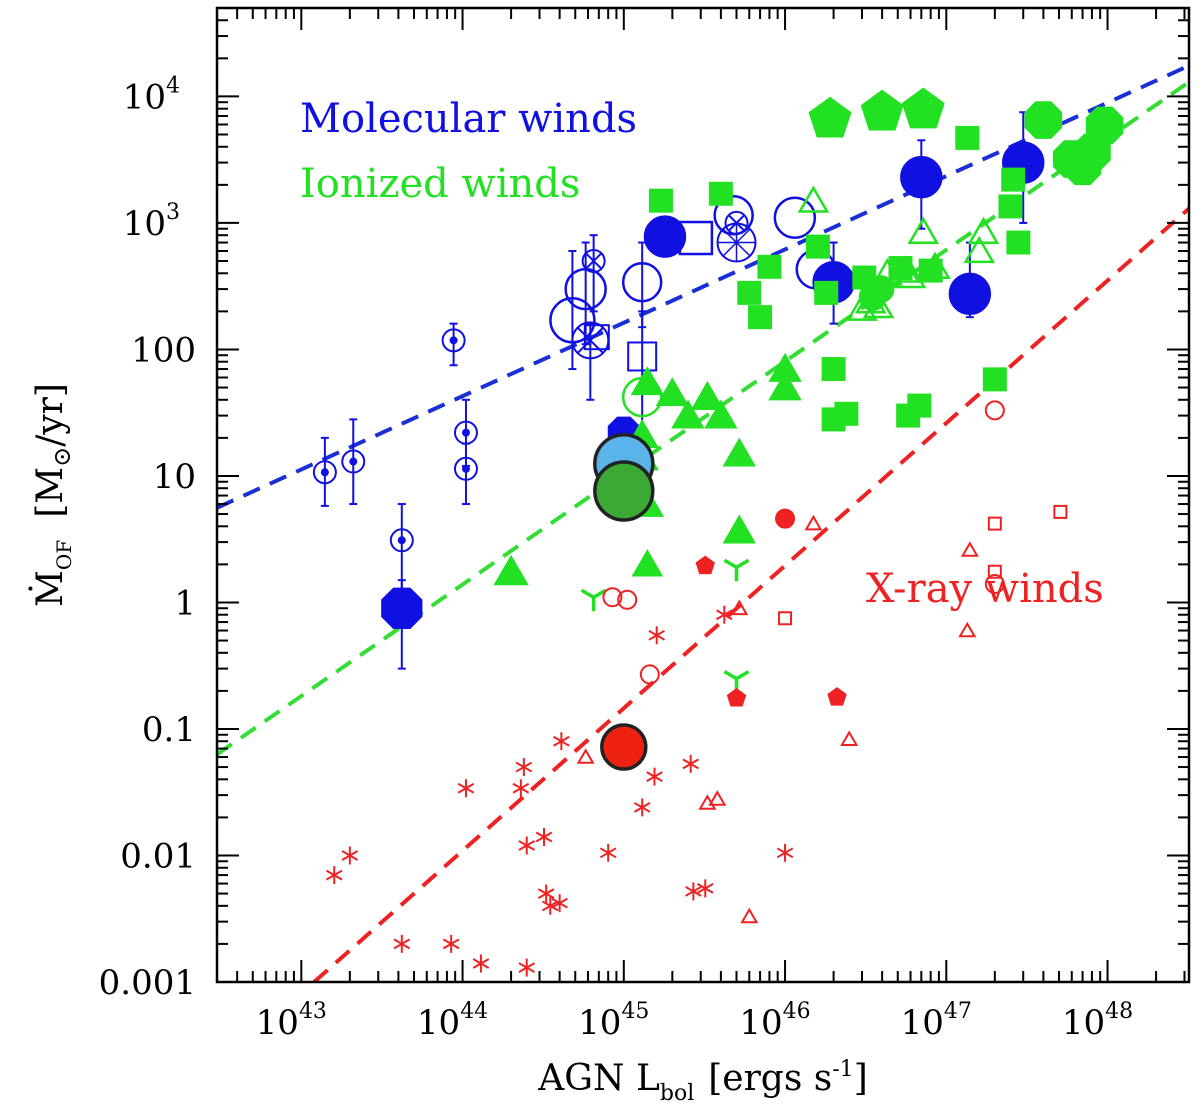 The height and width of the screenshot is (1107, 1200). I want to click on y-axis-label: ṀOF[M⊙/yr], so click(52, 495).